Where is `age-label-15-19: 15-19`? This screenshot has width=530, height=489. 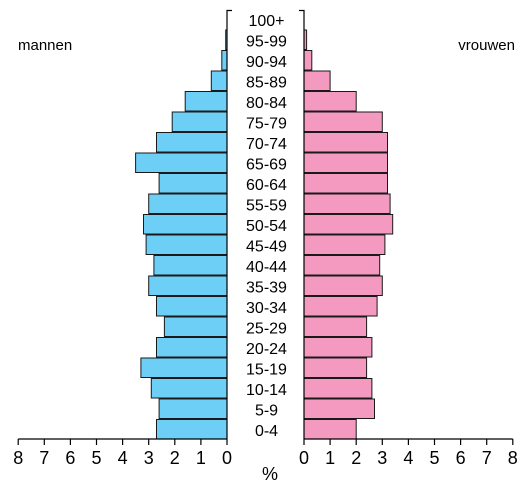 age-label-15-19: 15-19 is located at coordinates (266, 370).